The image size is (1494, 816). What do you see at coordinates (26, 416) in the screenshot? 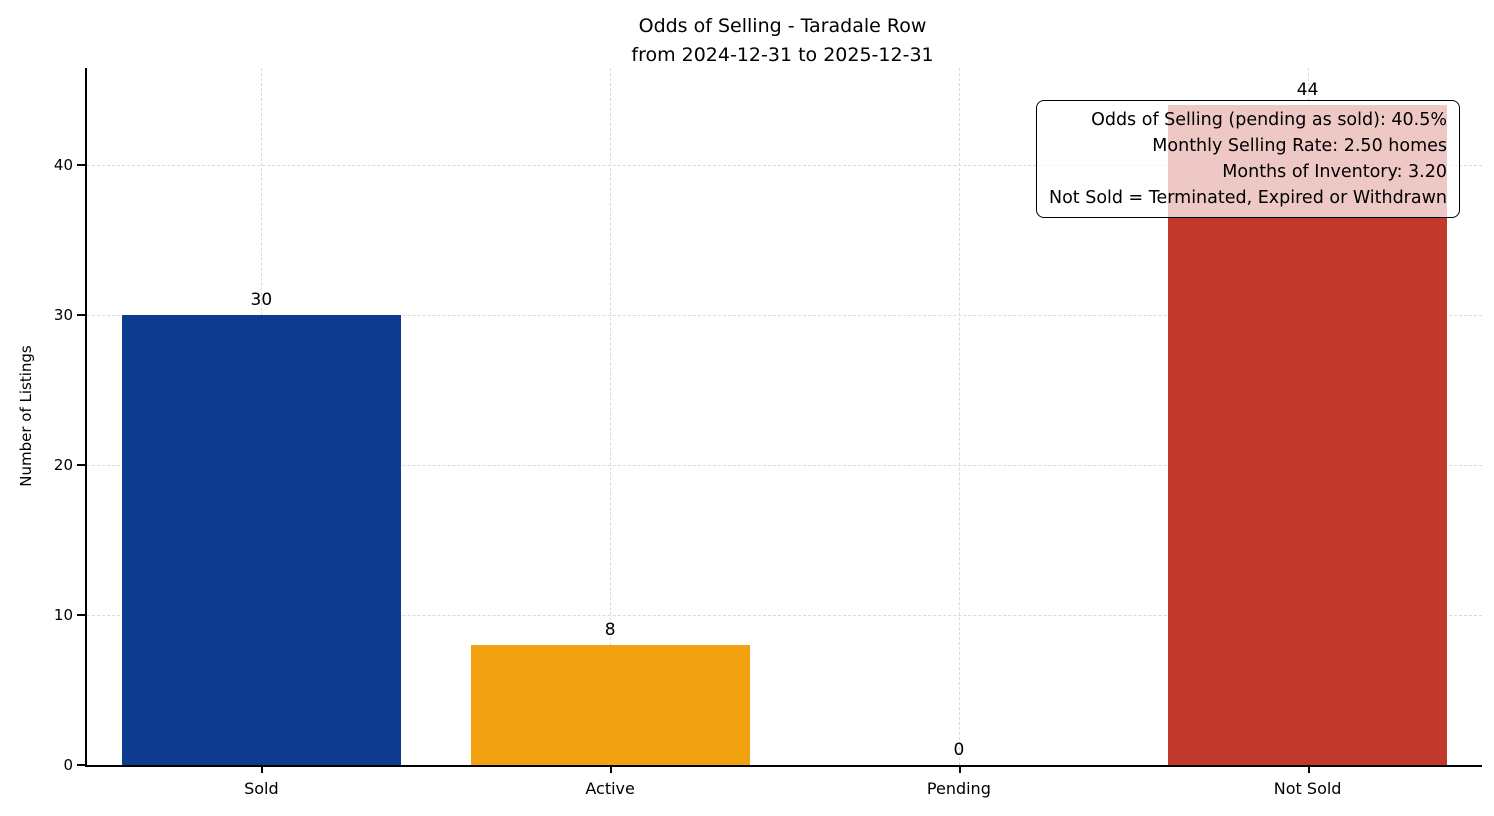
I see `y-axis-label: Number of Listings` at bounding box center [26, 416].